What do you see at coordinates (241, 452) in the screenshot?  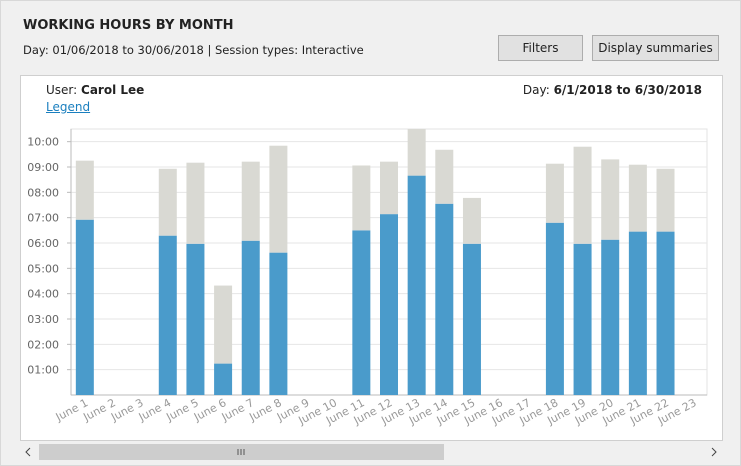 I see `scroll-grip` at bounding box center [241, 452].